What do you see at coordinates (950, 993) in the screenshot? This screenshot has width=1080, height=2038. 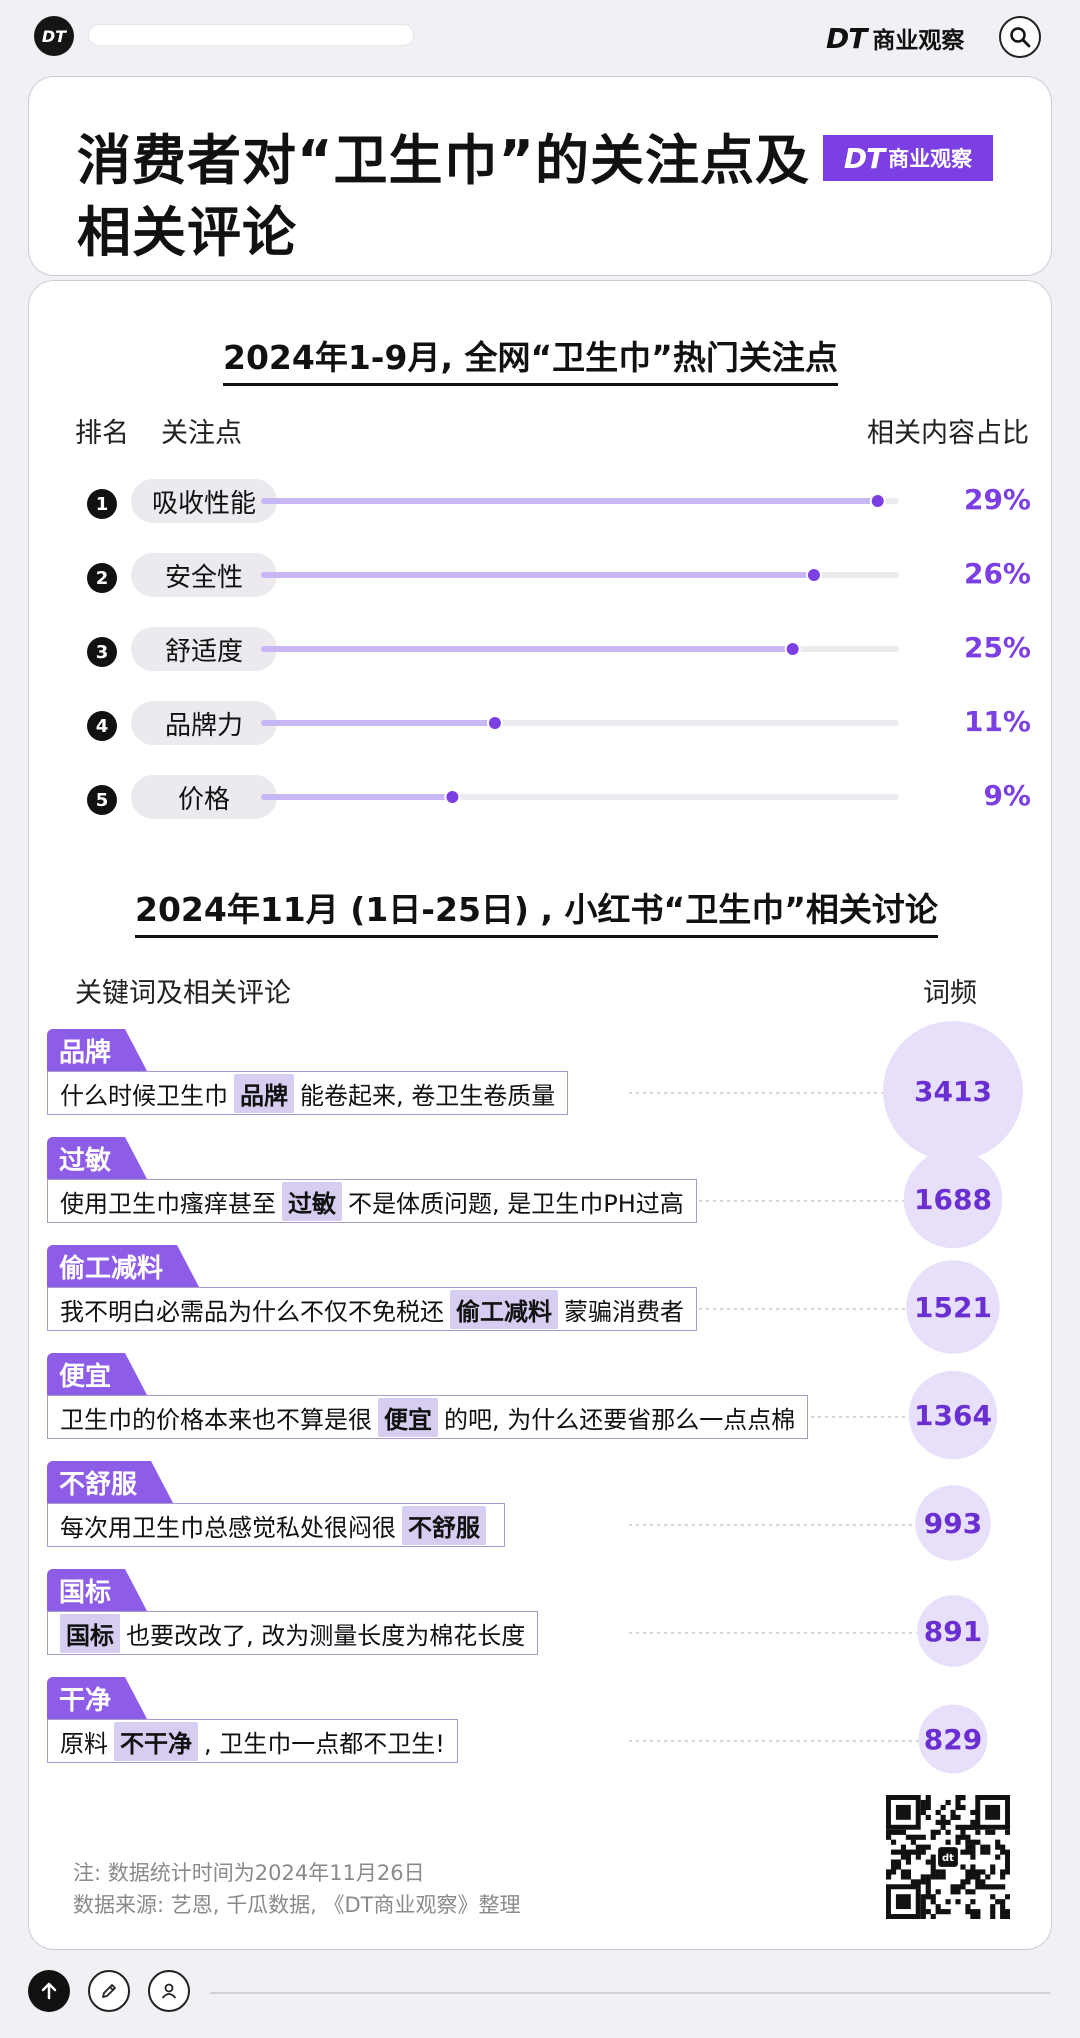 I see `col-freq: 词频` at bounding box center [950, 993].